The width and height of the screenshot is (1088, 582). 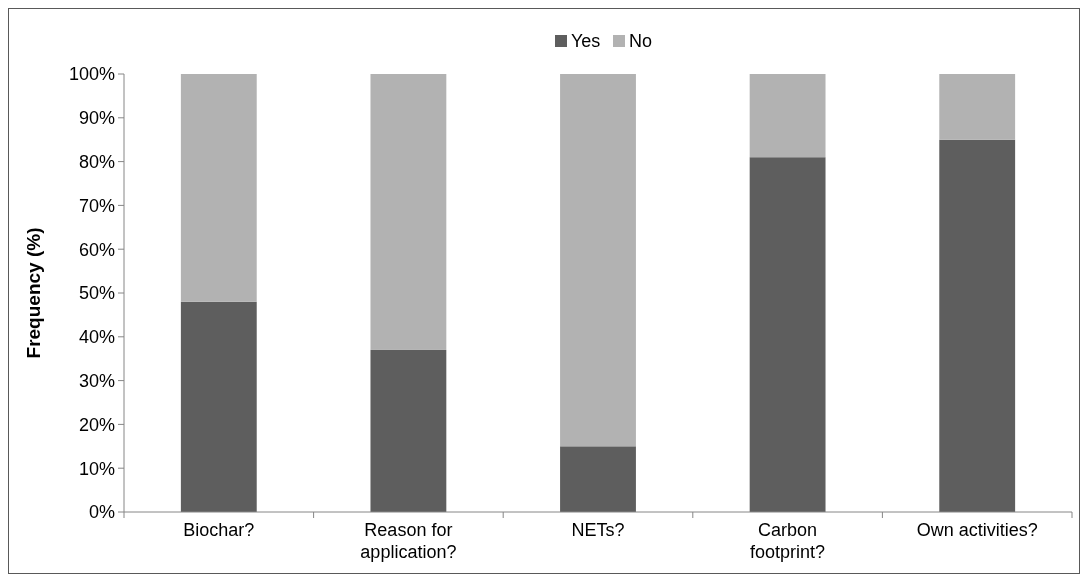 I want to click on y-tick-label: 50%, so click(x=96, y=293).